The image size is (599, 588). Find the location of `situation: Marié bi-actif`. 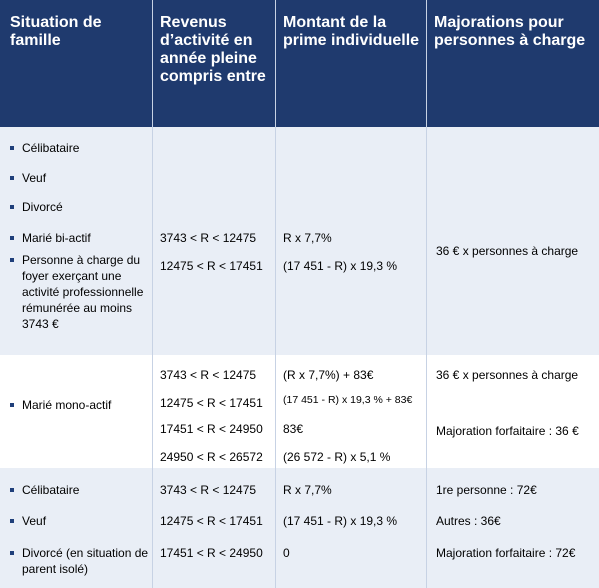

situation: Marié bi-actif is located at coordinates (80, 238).